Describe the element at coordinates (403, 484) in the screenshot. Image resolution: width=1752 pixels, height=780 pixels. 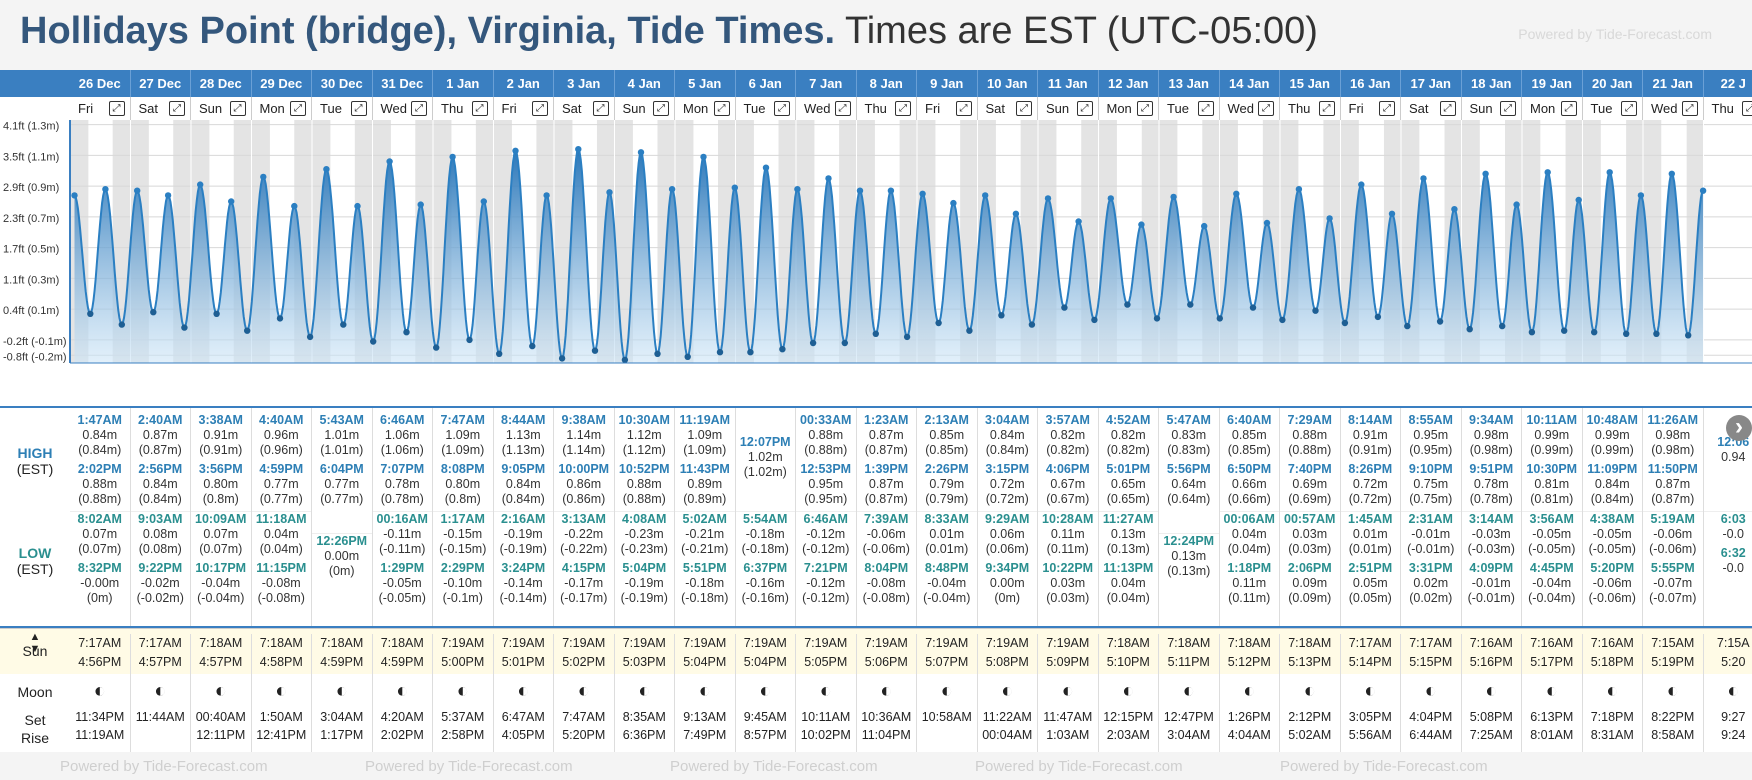
I see `high-tide-1: 7:07PM 0.78m (0.78m)` at that location.